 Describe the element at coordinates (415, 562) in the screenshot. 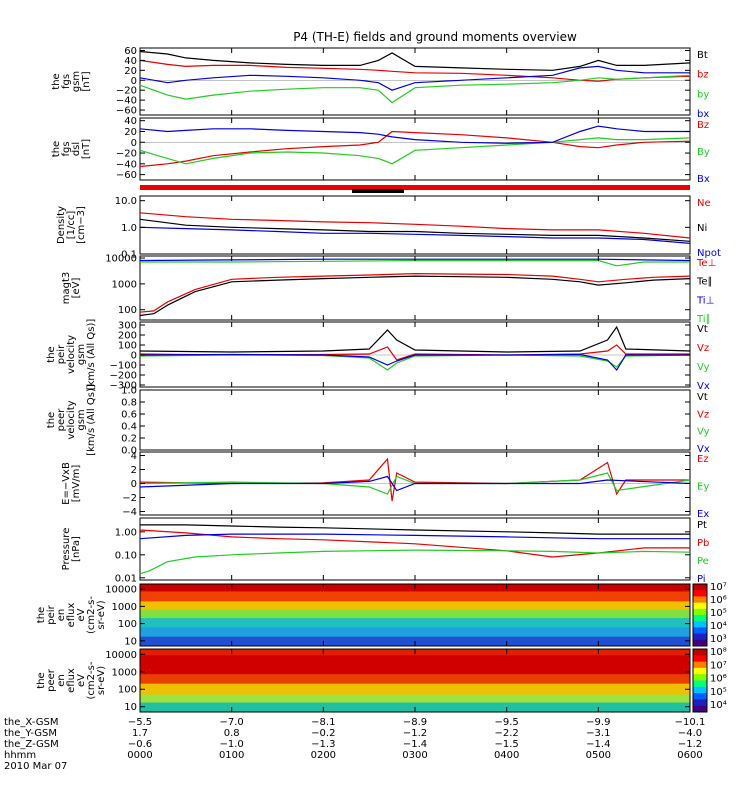

I see `series-Pe` at that location.